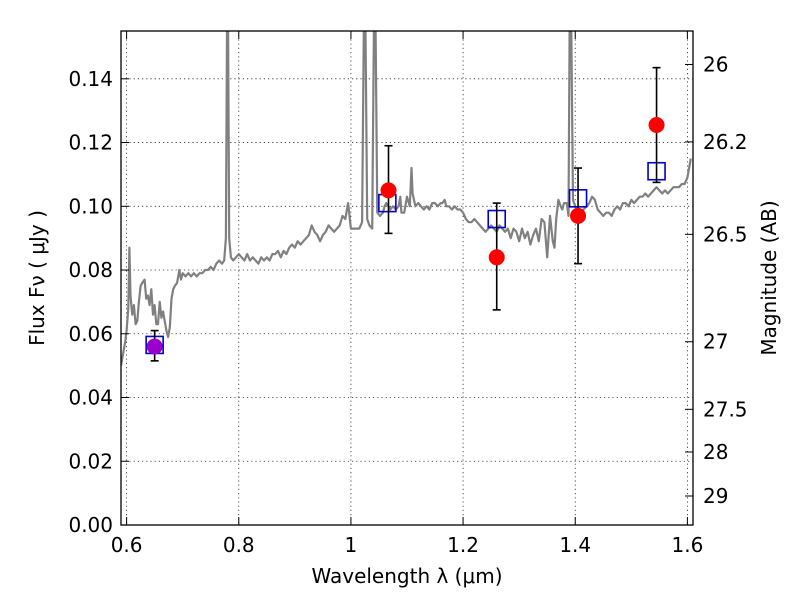 The height and width of the screenshot is (600, 800). I want to click on x-tick-label: 1.4, so click(575, 545).